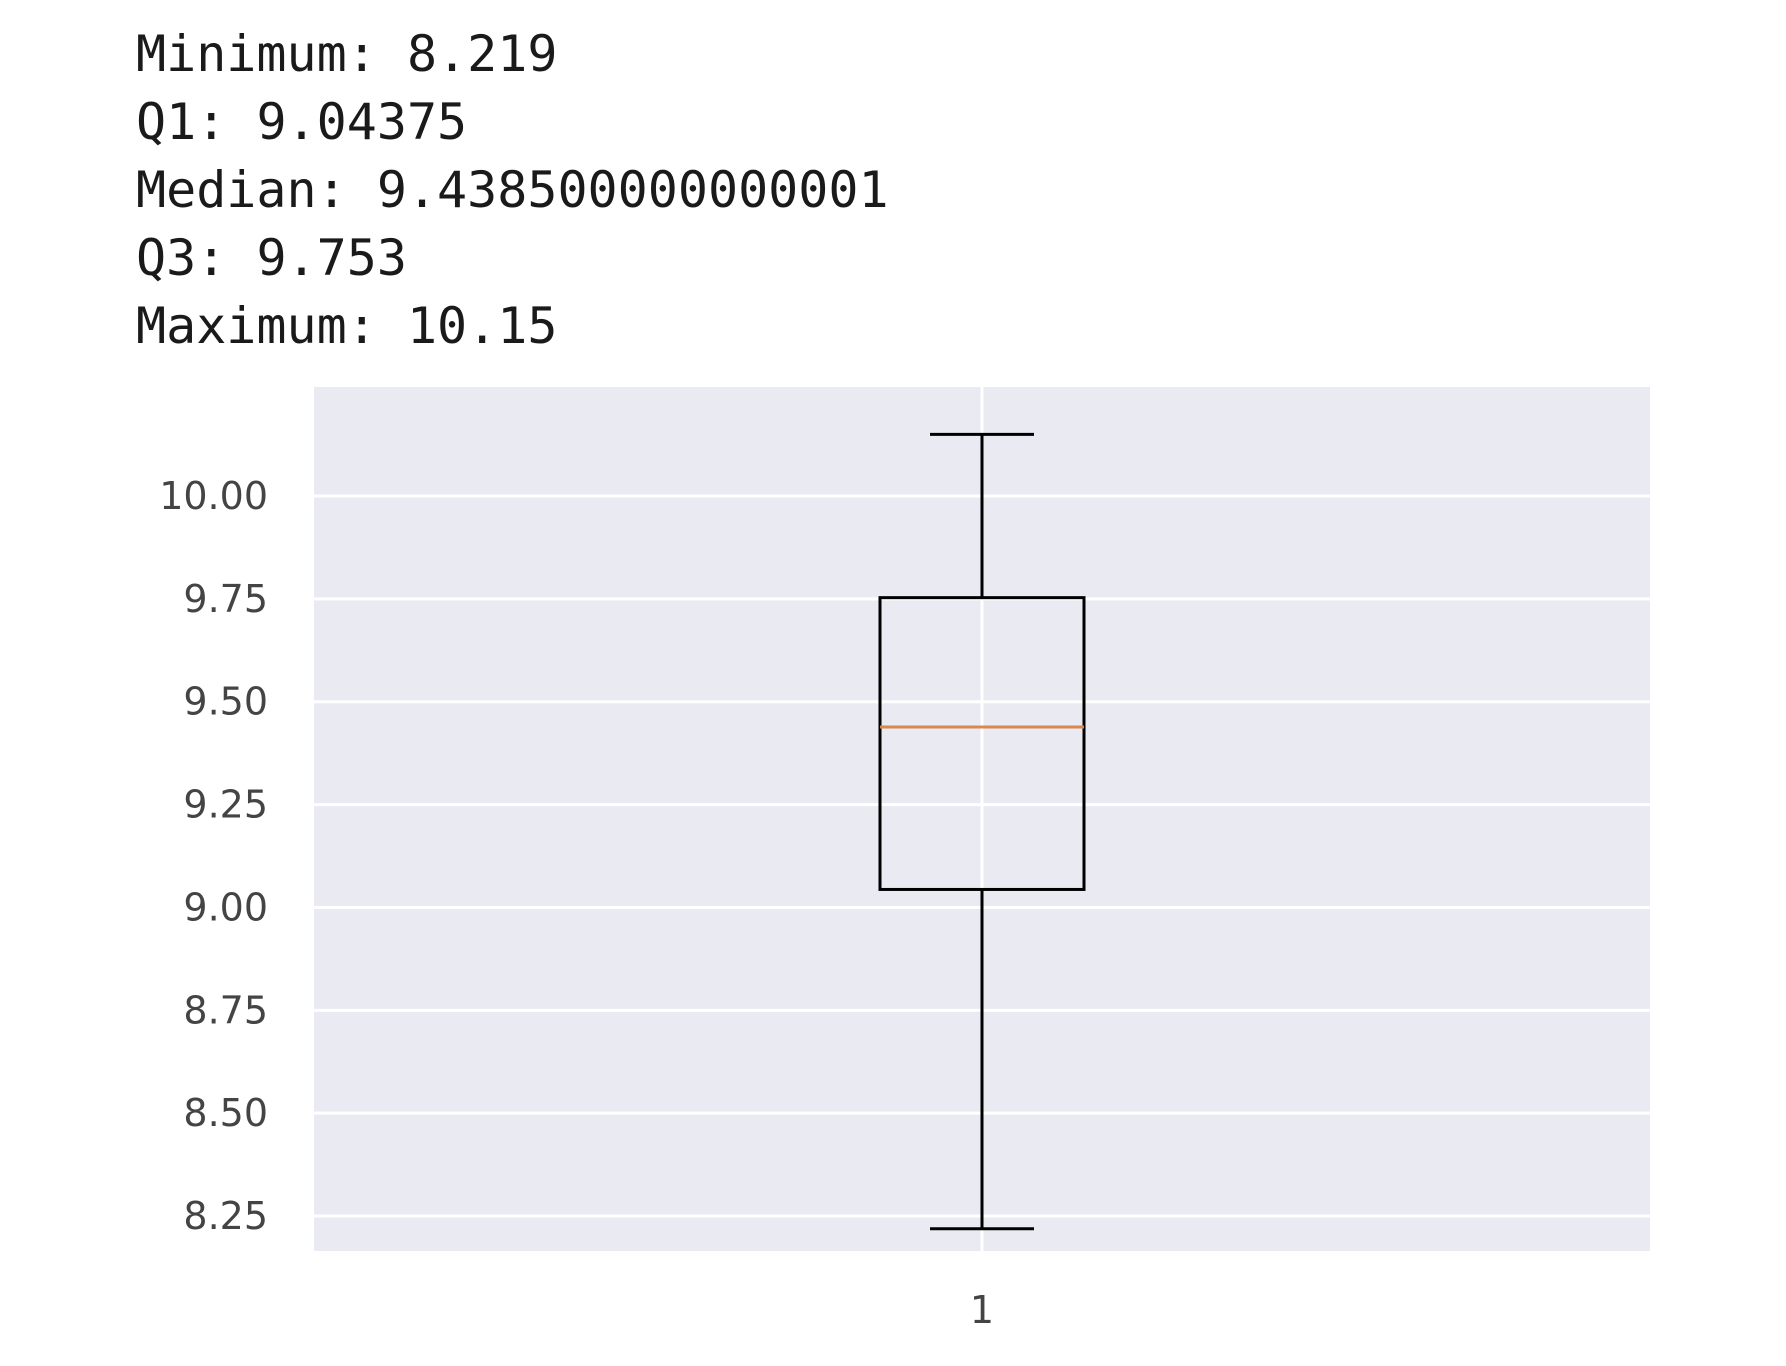  What do you see at coordinates (225, 907) in the screenshot?
I see `y-tick-label: 9.00` at bounding box center [225, 907].